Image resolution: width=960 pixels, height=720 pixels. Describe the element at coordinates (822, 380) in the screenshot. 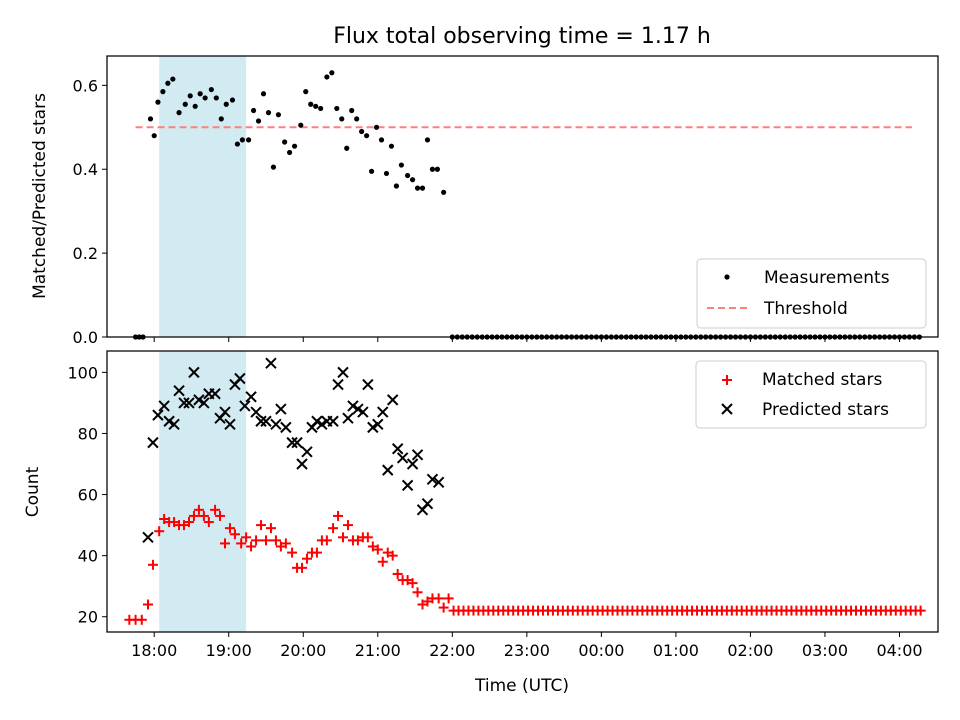

I see `legend-matched-label: Matched stars` at that location.